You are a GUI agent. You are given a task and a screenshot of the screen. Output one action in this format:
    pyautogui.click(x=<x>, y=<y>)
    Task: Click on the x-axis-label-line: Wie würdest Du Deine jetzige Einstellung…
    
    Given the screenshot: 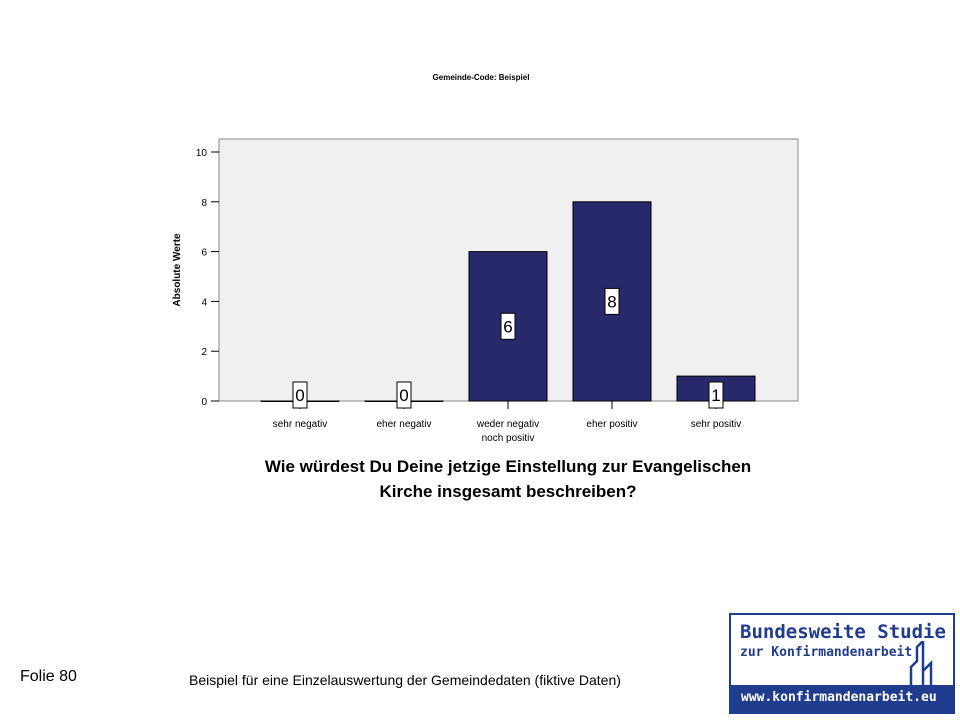 What is the action you would take?
    pyautogui.click(x=508, y=466)
    